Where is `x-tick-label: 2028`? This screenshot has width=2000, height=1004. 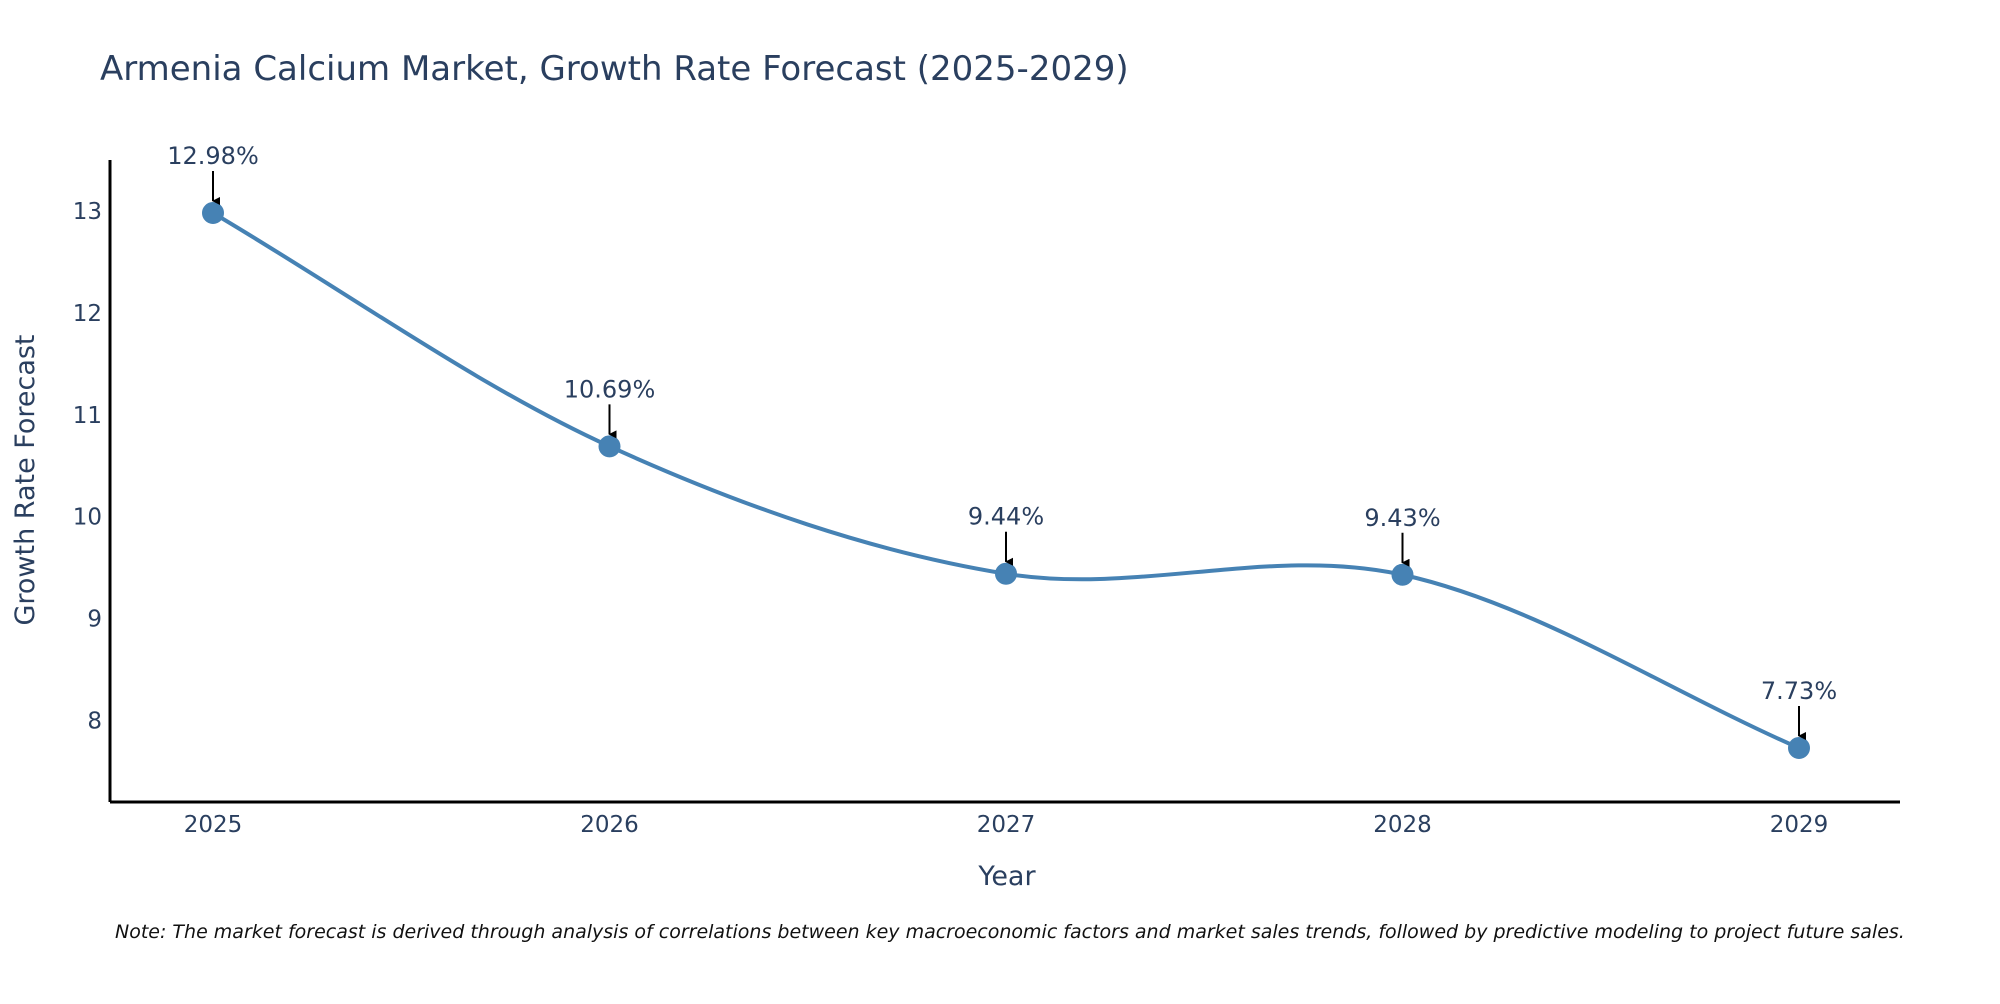
x-tick-label: 2028 is located at coordinates (1402, 825).